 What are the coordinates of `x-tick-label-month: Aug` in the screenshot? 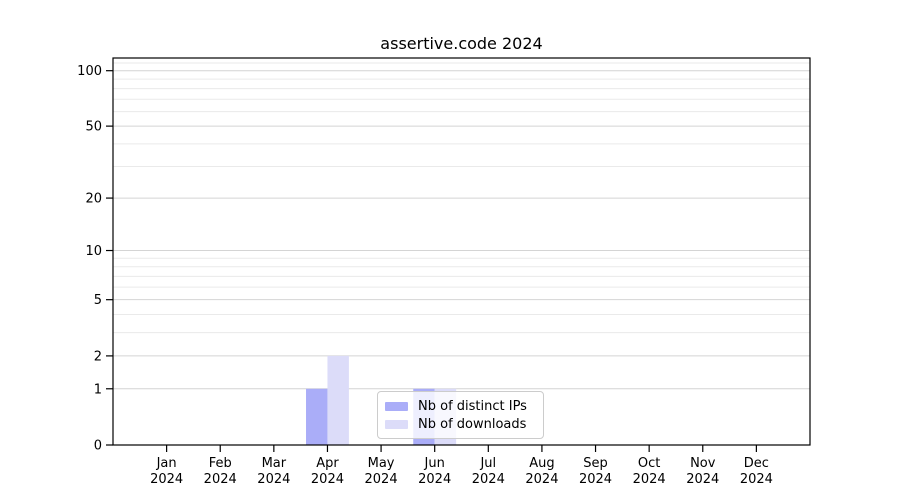 It's located at (541, 463).